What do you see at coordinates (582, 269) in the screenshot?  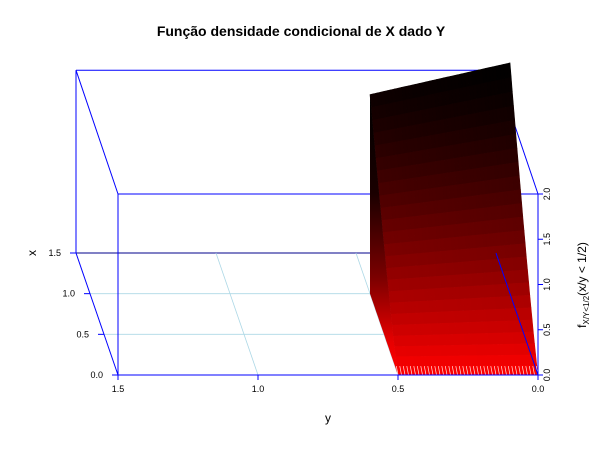 I see `z-axis-label-rest: (x/y < 1/2)` at bounding box center [582, 269].